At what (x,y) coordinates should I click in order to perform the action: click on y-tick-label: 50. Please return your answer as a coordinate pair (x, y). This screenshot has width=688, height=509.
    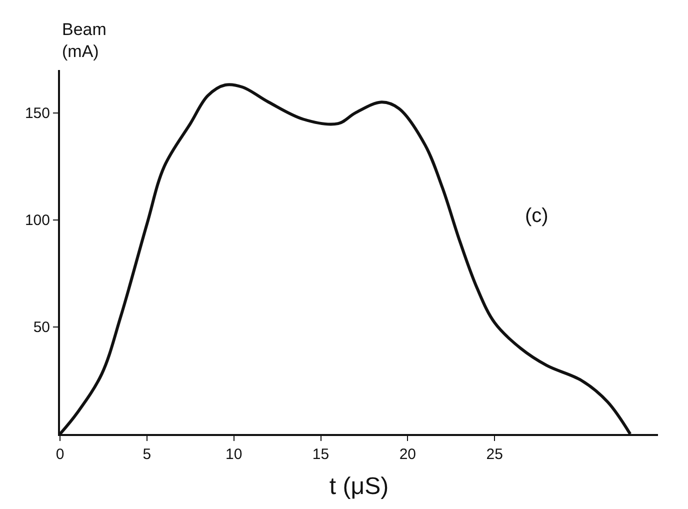
    Looking at the image, I should click on (41, 327).